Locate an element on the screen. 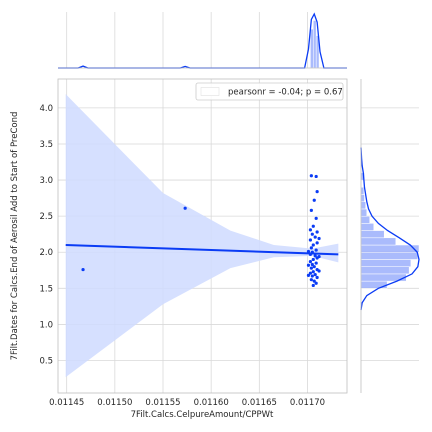  y-tick-label: 2.0 is located at coordinates (46, 253).